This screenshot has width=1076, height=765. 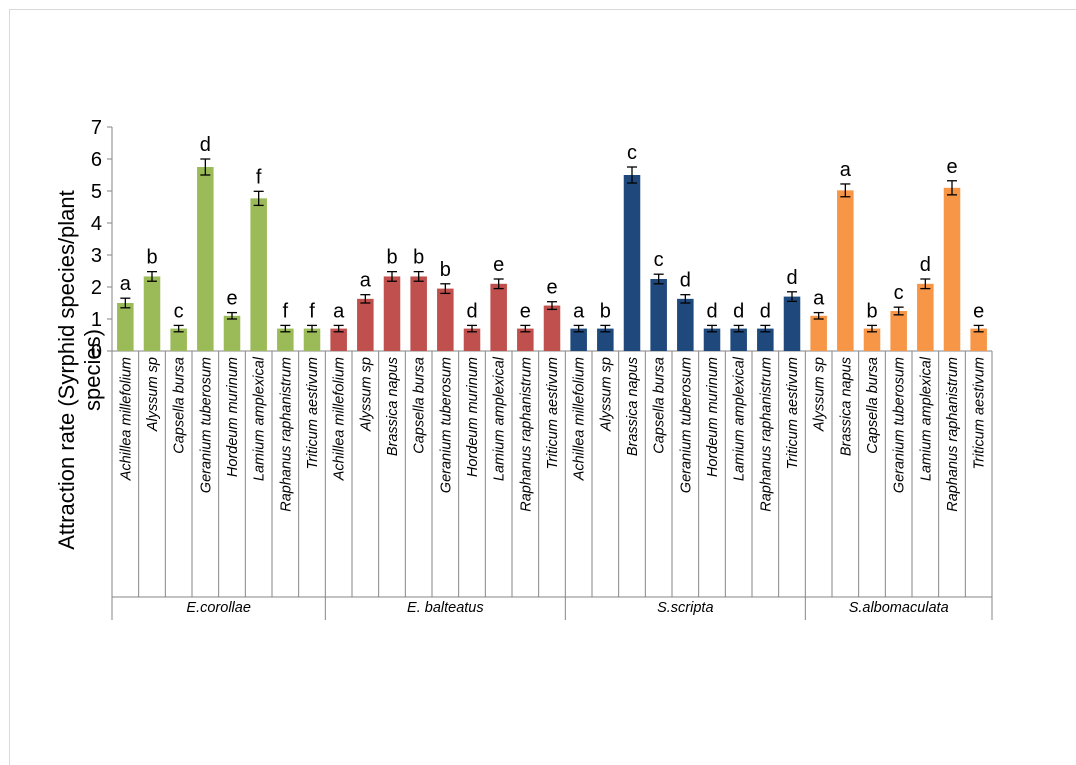 What do you see at coordinates (445, 608) in the screenshot?
I see `group-label: E. balteatus` at bounding box center [445, 608].